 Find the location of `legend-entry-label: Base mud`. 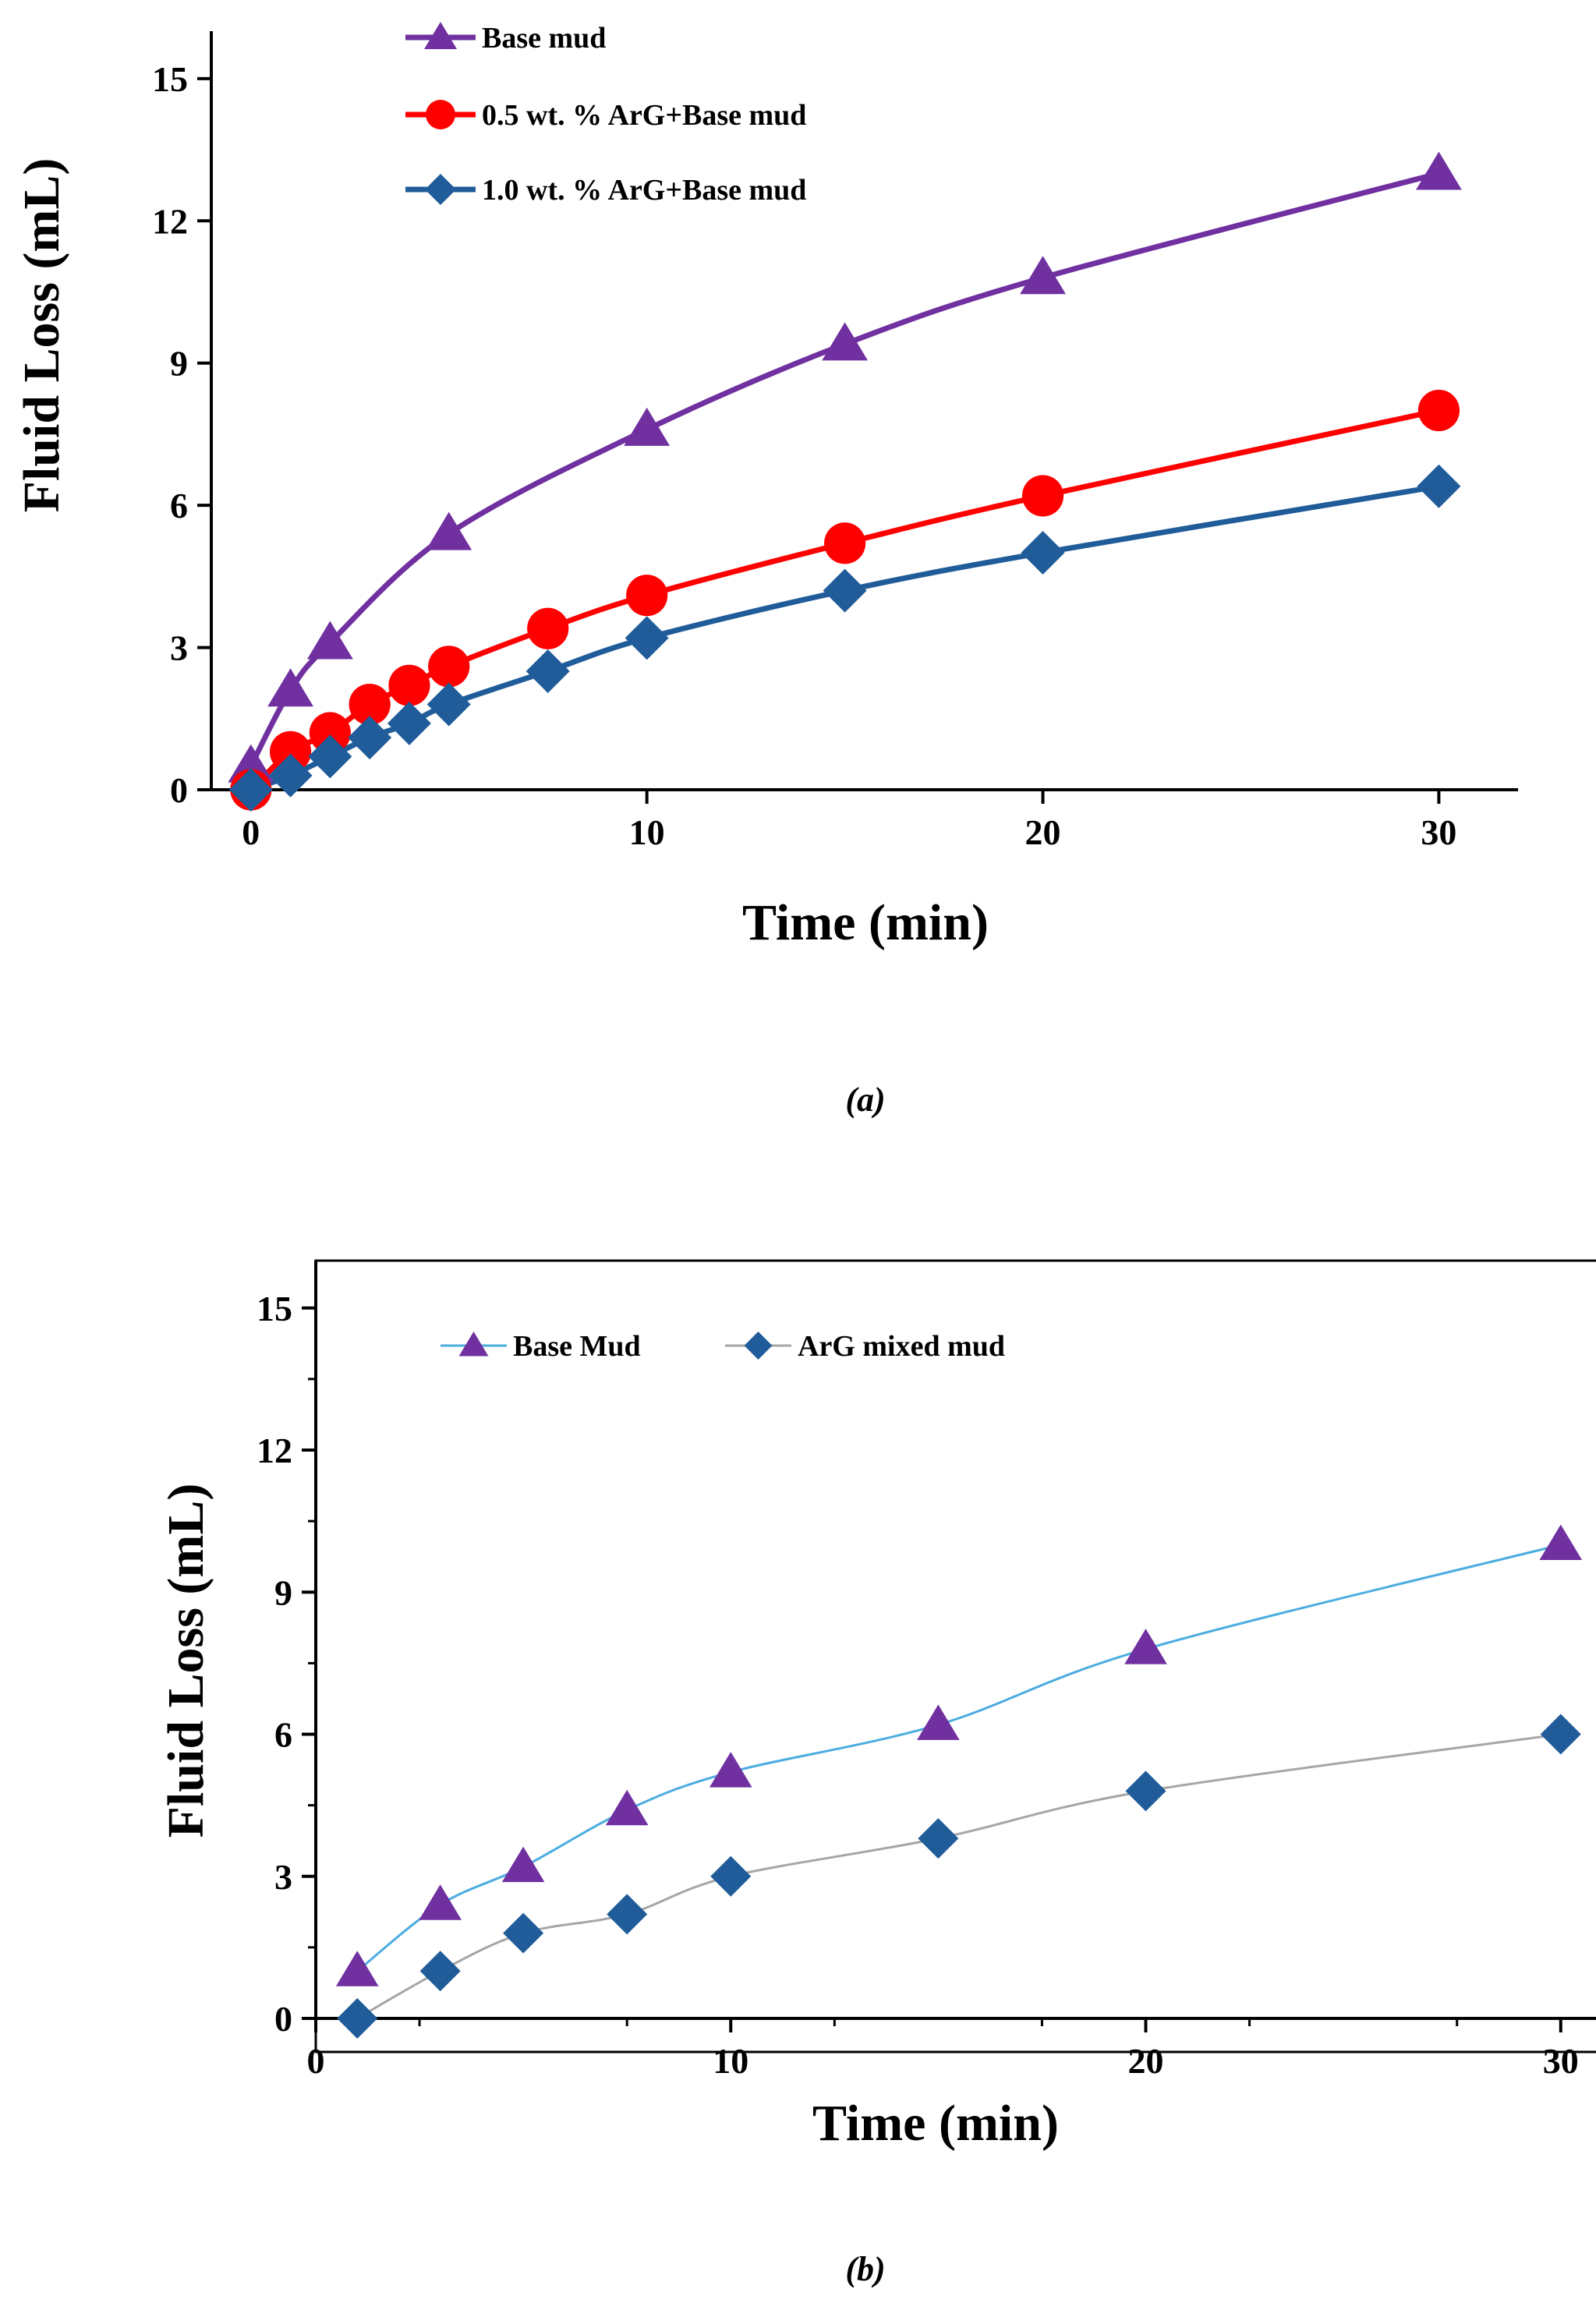

legend-entry-label: Base mud is located at coordinates (544, 39).